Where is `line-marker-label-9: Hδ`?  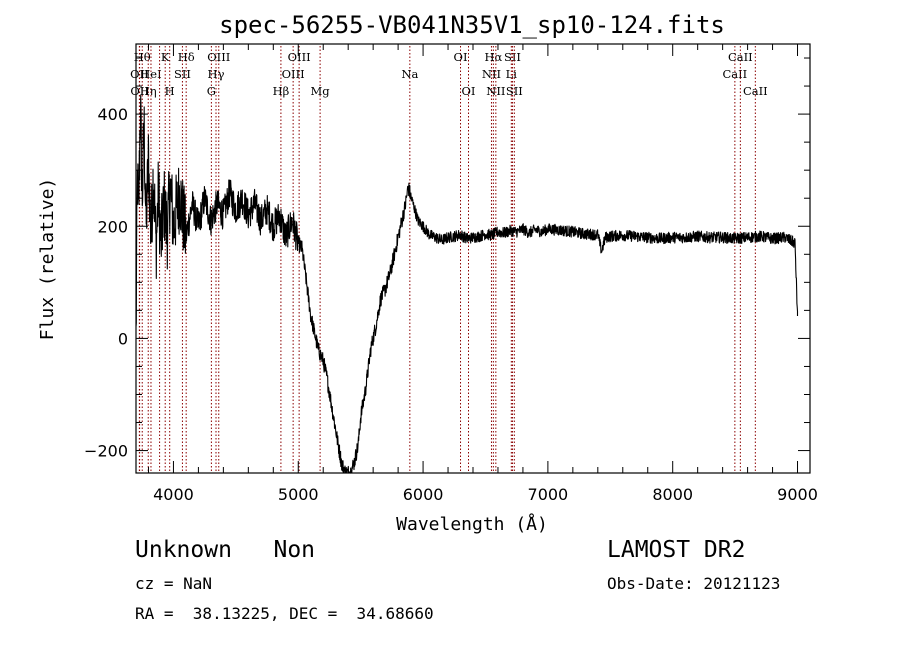
line-marker-label-9: Hδ is located at coordinates (186, 57).